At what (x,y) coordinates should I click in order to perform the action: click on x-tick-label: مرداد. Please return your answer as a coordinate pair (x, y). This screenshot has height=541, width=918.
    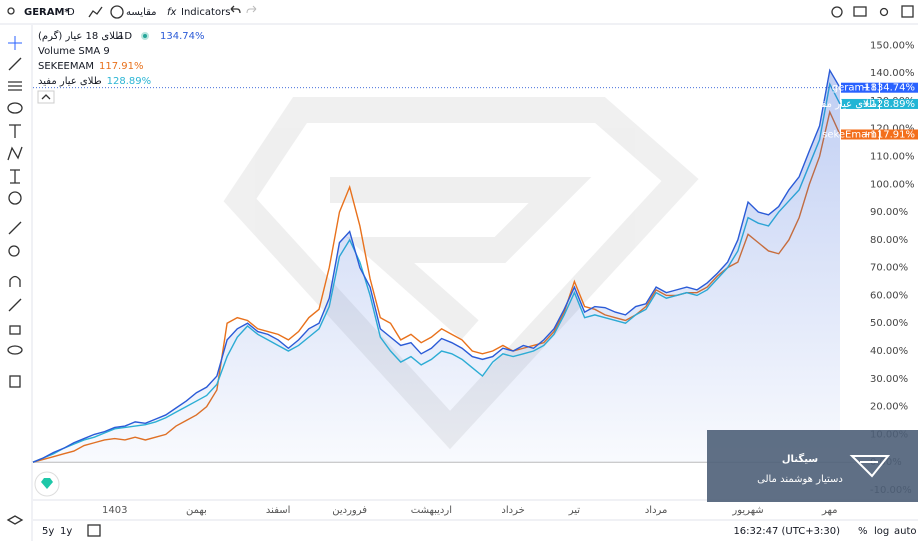
    Looking at the image, I should click on (656, 510).